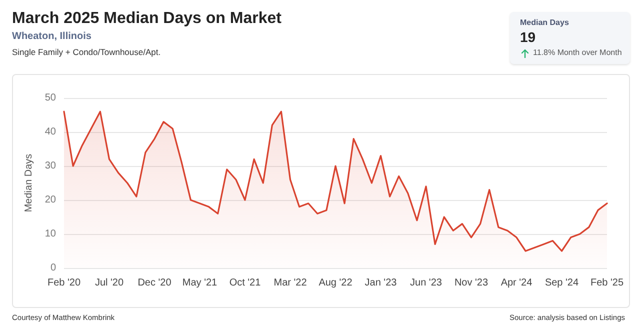  What do you see at coordinates (109, 283) in the screenshot?
I see `x-tick-label: Jul '20` at bounding box center [109, 283].